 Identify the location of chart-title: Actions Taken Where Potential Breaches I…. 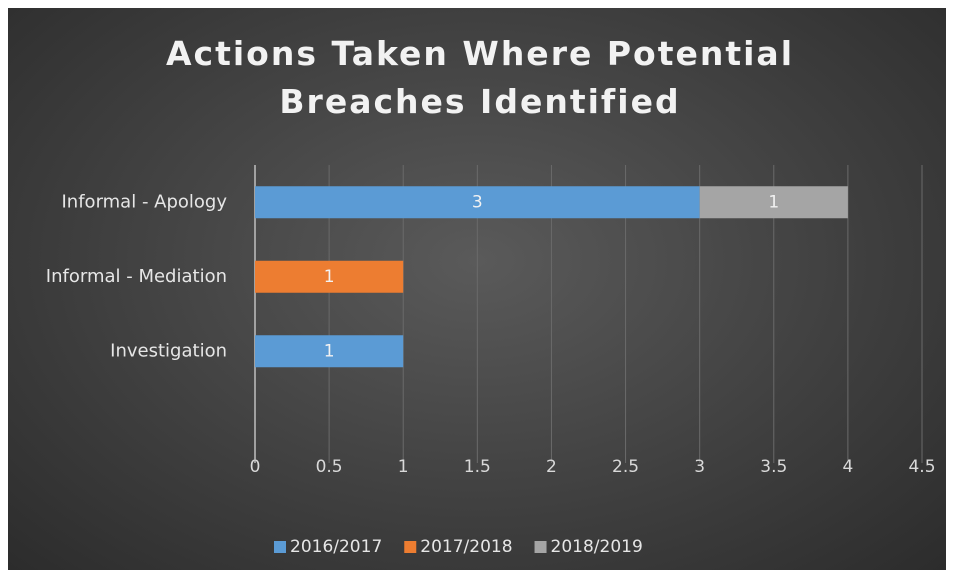
(480, 77).